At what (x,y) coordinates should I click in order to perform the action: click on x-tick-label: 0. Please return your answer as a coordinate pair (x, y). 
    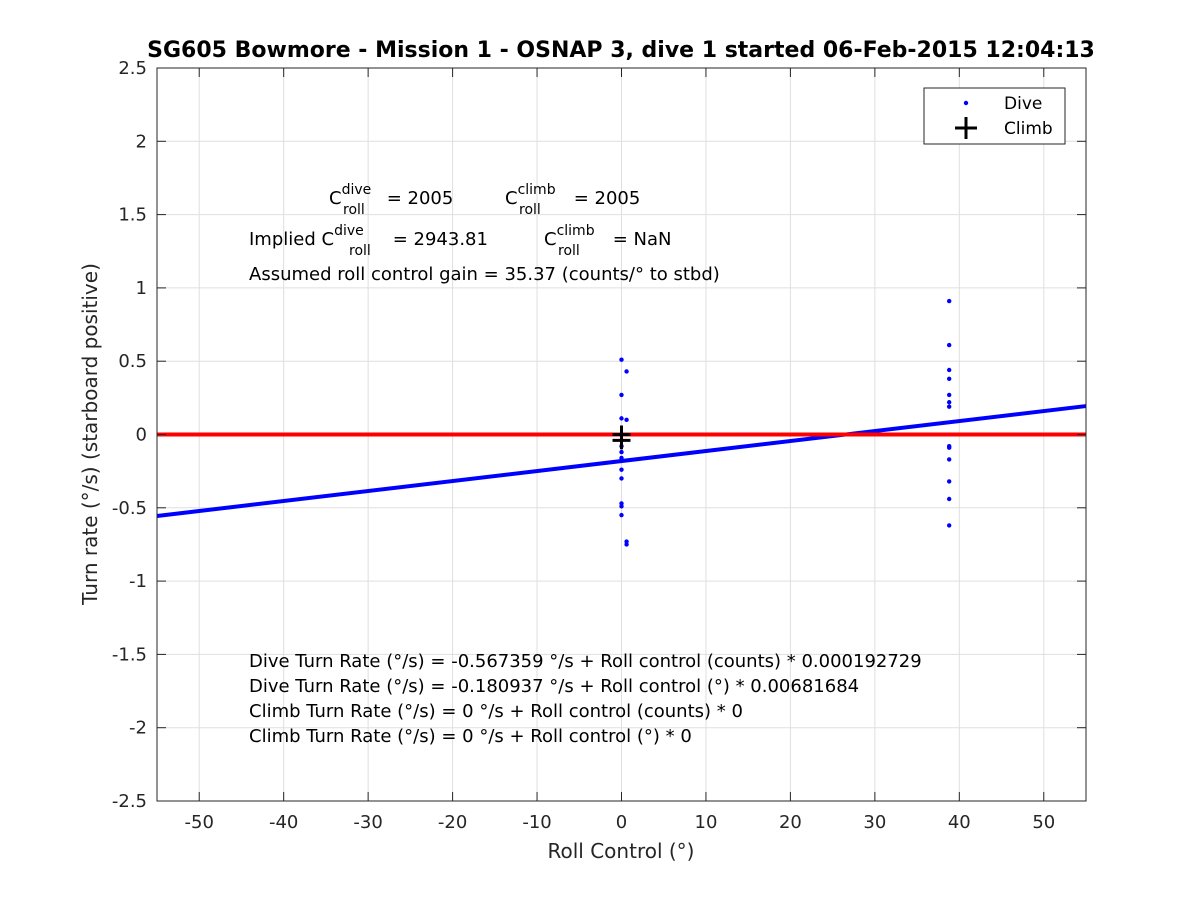
    Looking at the image, I should click on (621, 822).